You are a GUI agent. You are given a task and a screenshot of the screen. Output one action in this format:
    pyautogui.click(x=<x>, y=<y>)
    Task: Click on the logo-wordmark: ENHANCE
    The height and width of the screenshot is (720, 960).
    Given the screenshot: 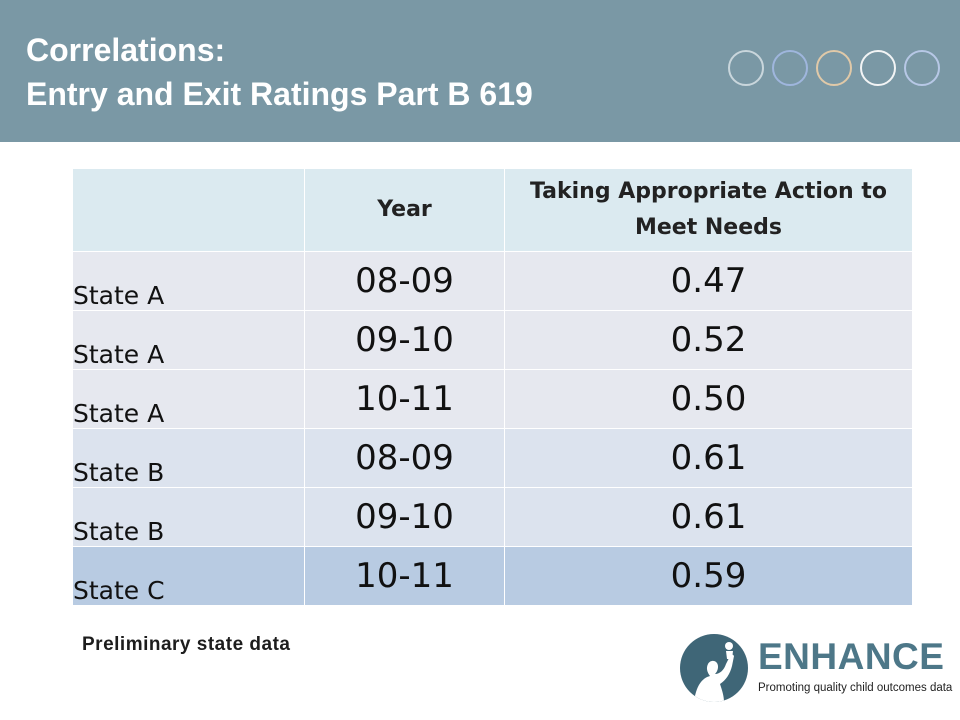 What is the action you would take?
    pyautogui.click(x=851, y=656)
    